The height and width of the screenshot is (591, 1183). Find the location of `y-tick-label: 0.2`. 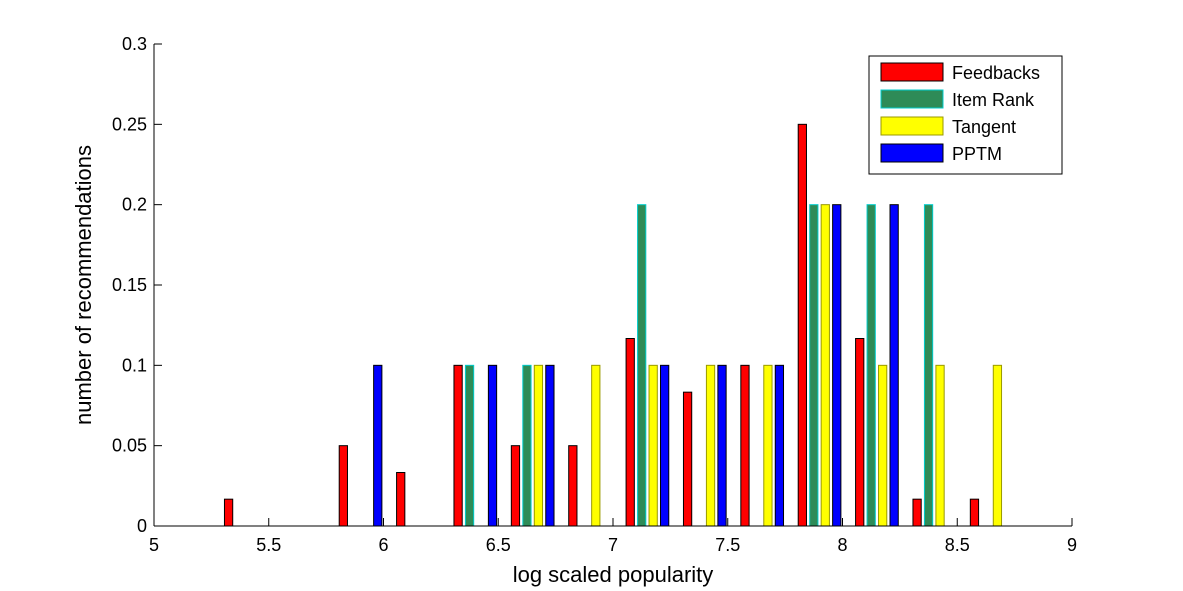

y-tick-label: 0.2 is located at coordinates (134, 205).